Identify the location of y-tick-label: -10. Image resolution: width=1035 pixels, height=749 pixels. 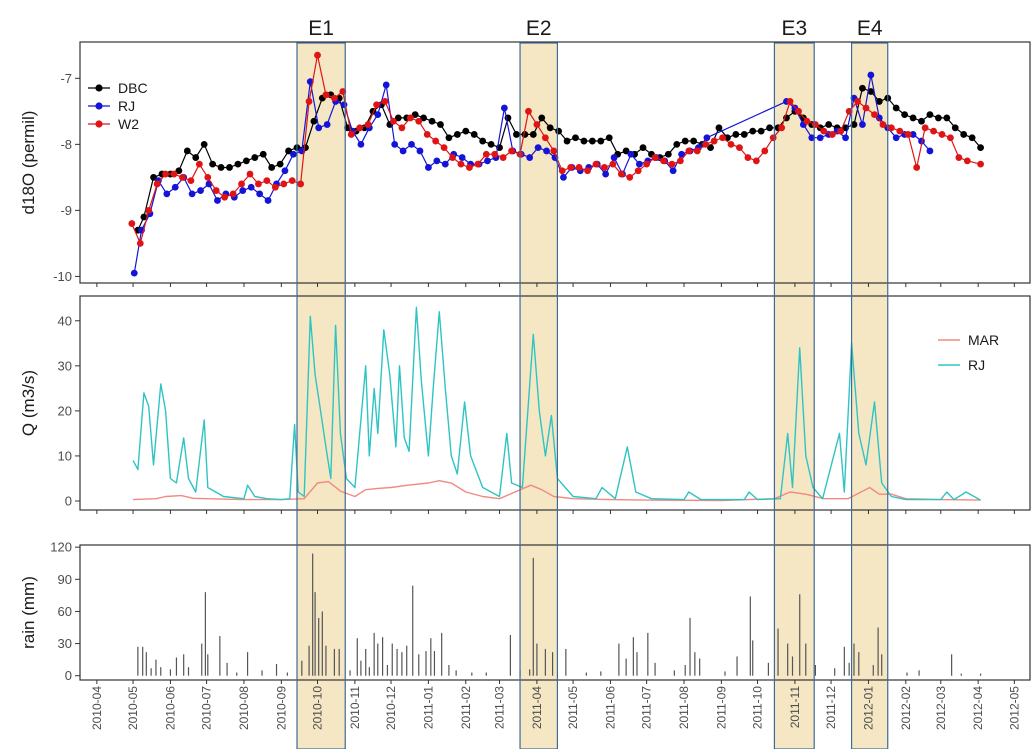
(62, 276).